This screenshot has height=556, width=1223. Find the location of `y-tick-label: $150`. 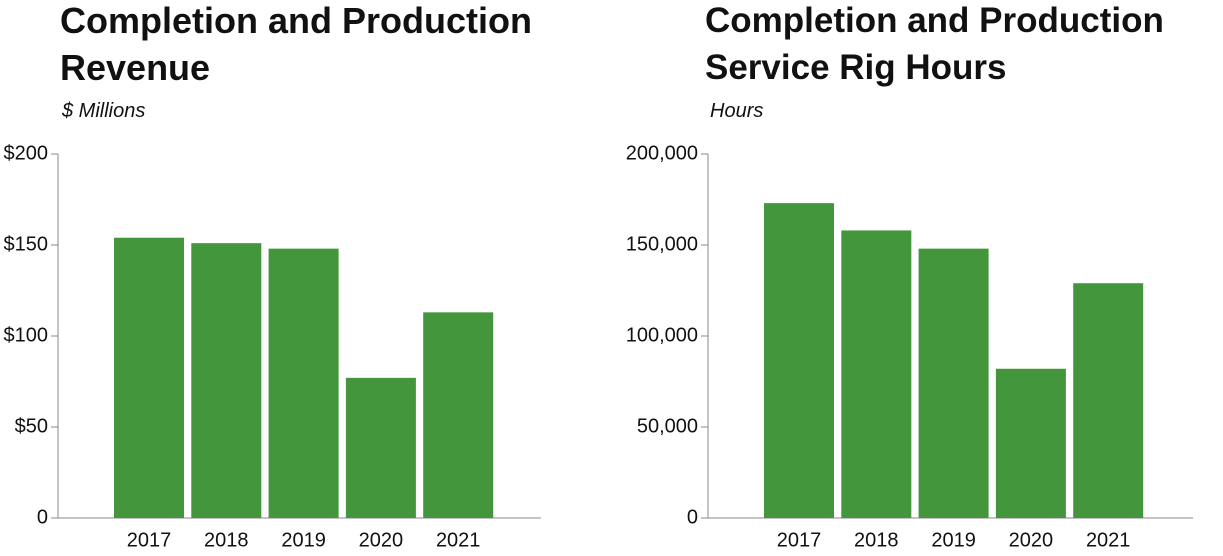

y-tick-label: $150 is located at coordinates (26, 244).